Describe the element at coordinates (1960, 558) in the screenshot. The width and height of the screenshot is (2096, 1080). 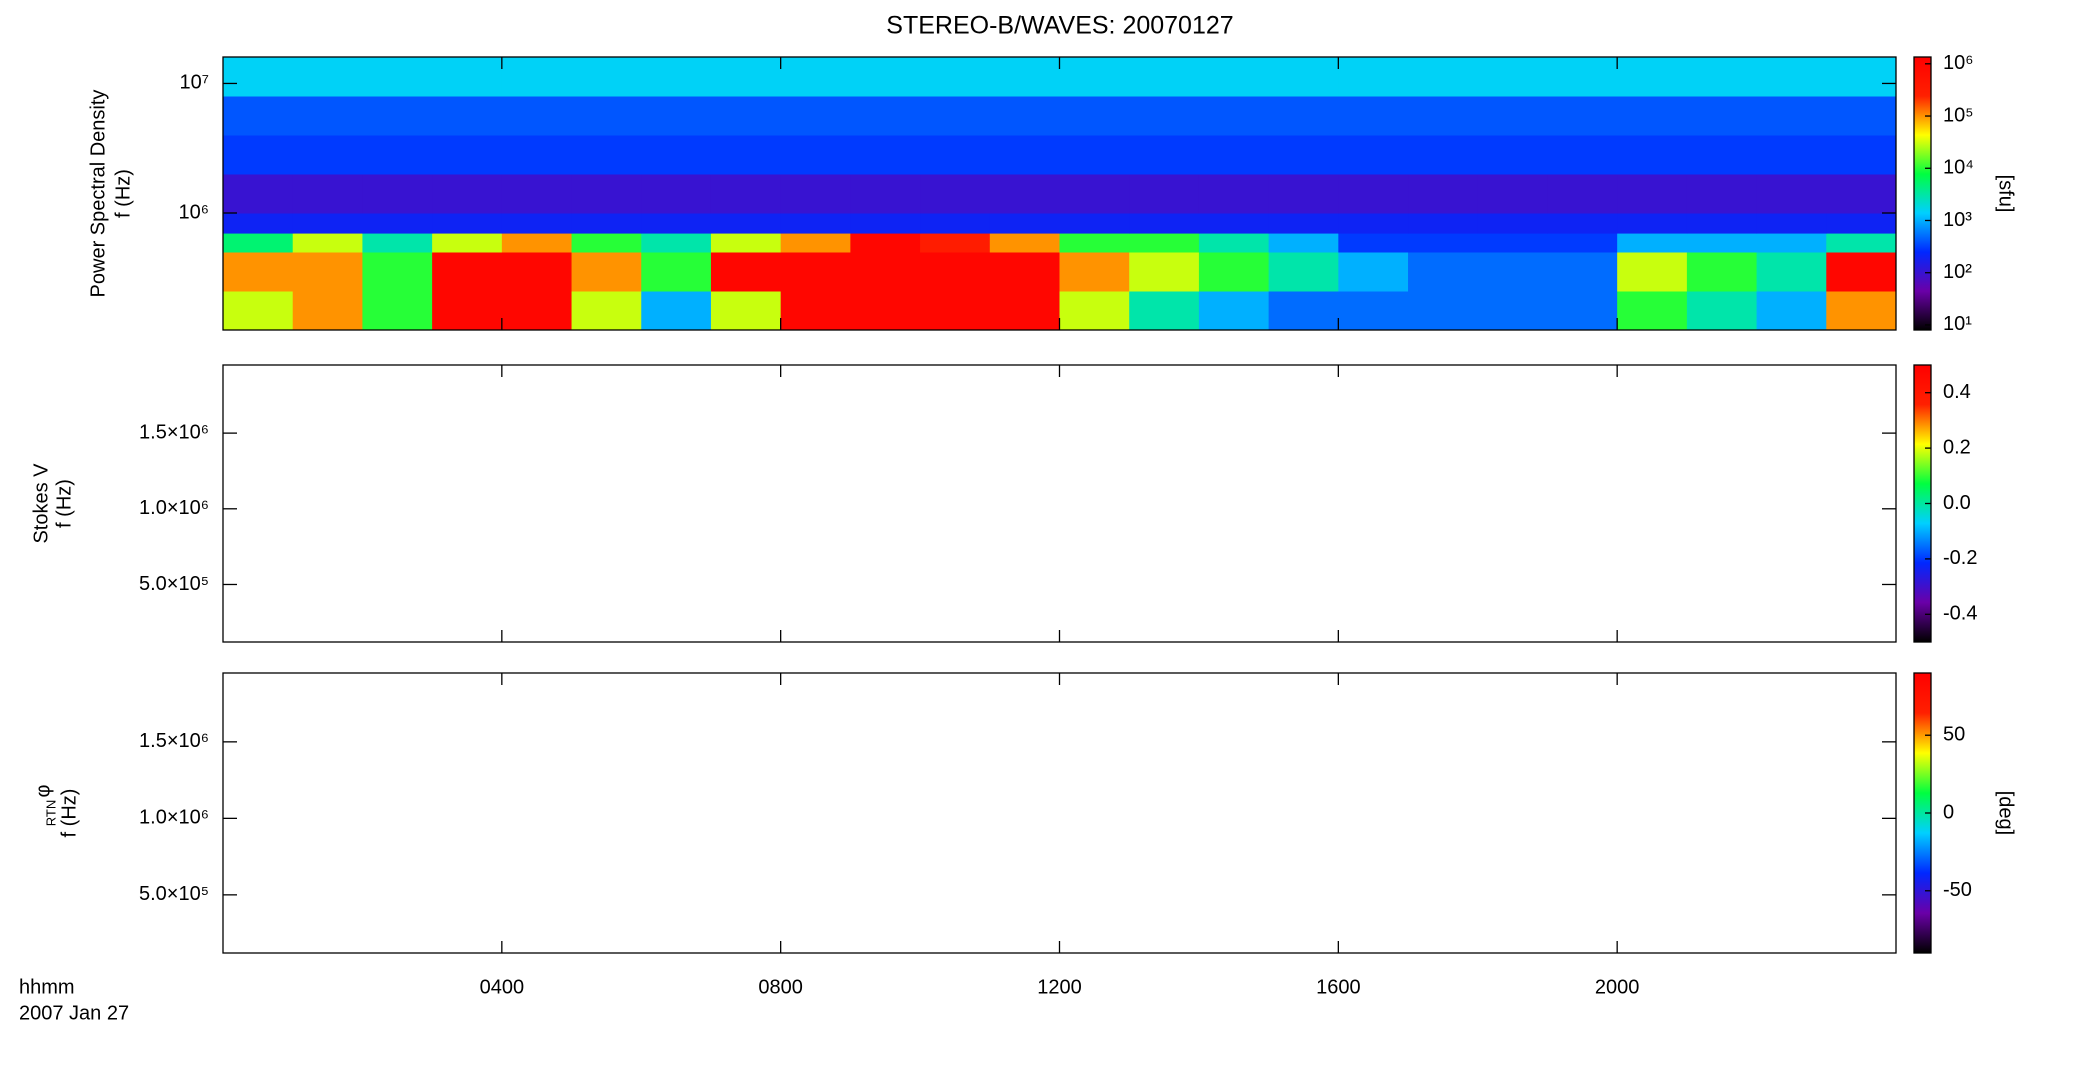
I see `colorbar-tick-label: -0.2` at that location.